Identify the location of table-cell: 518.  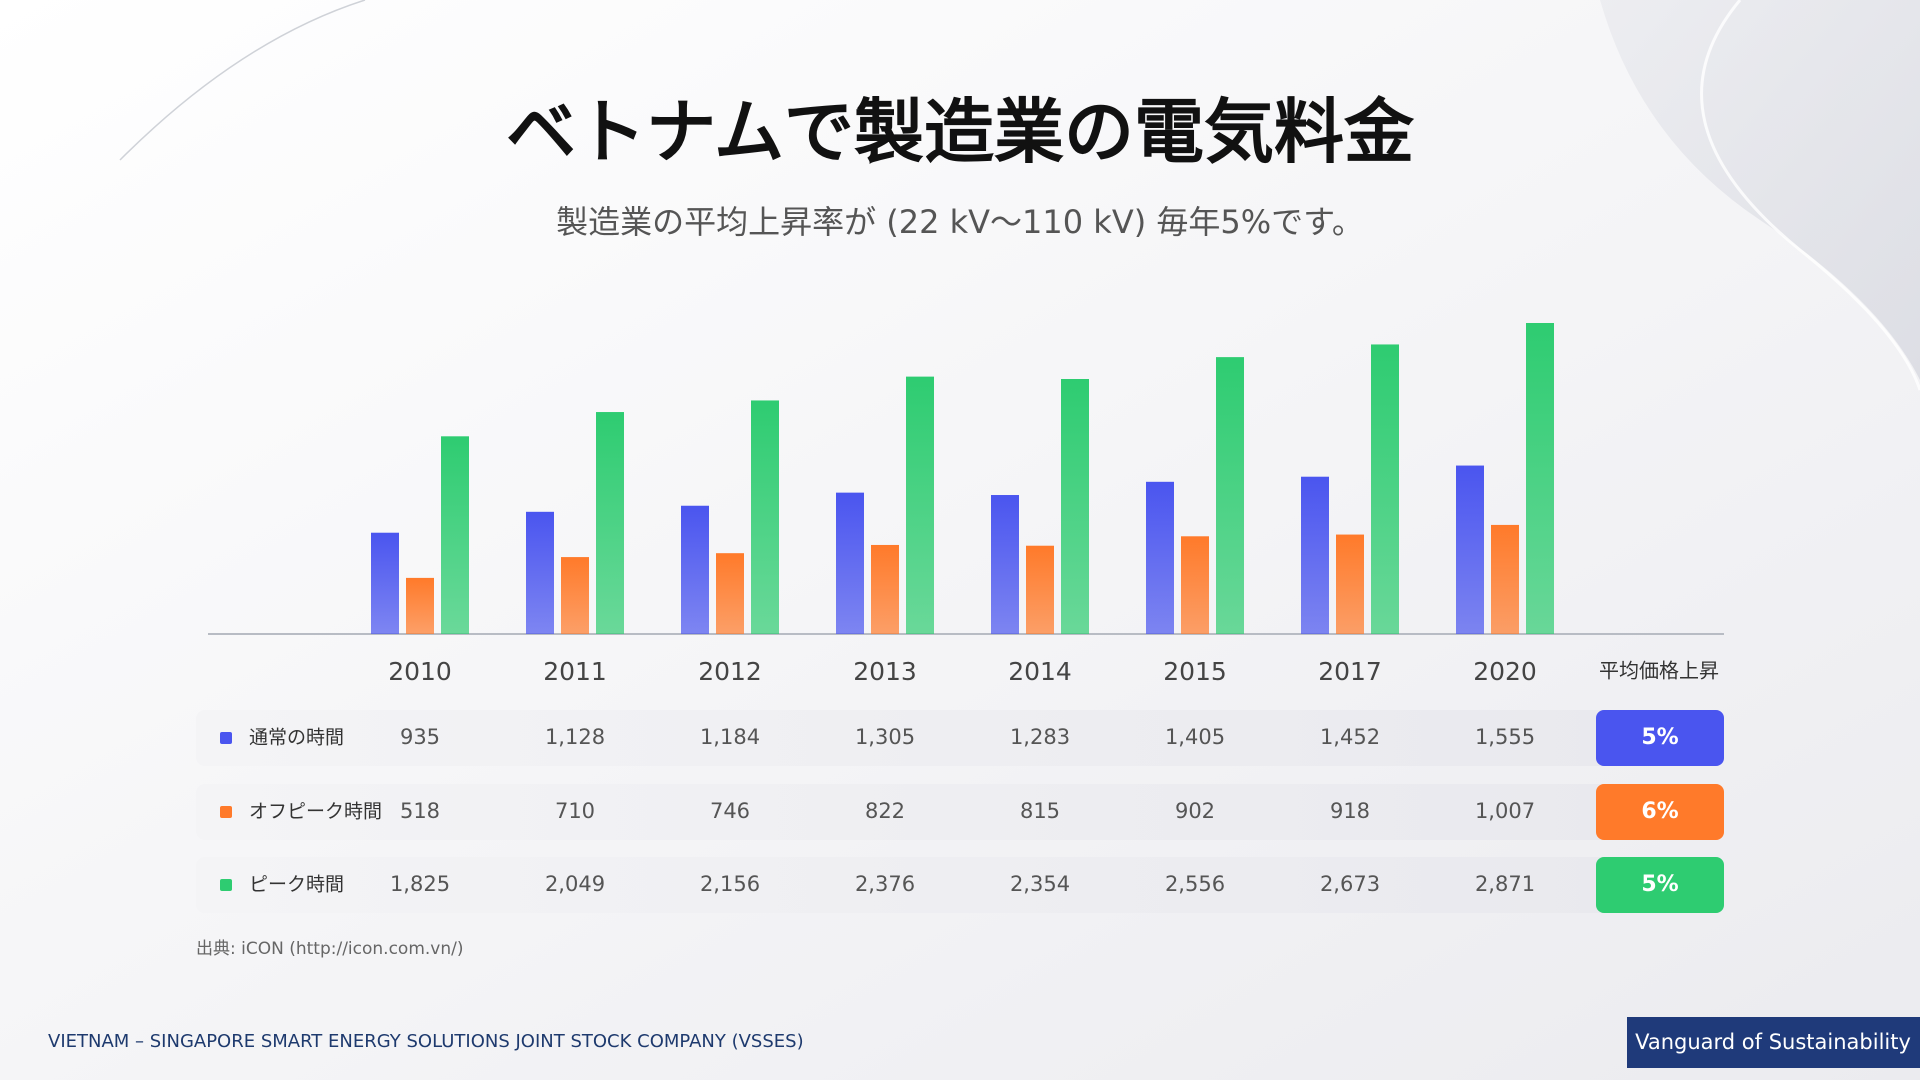
(420, 811).